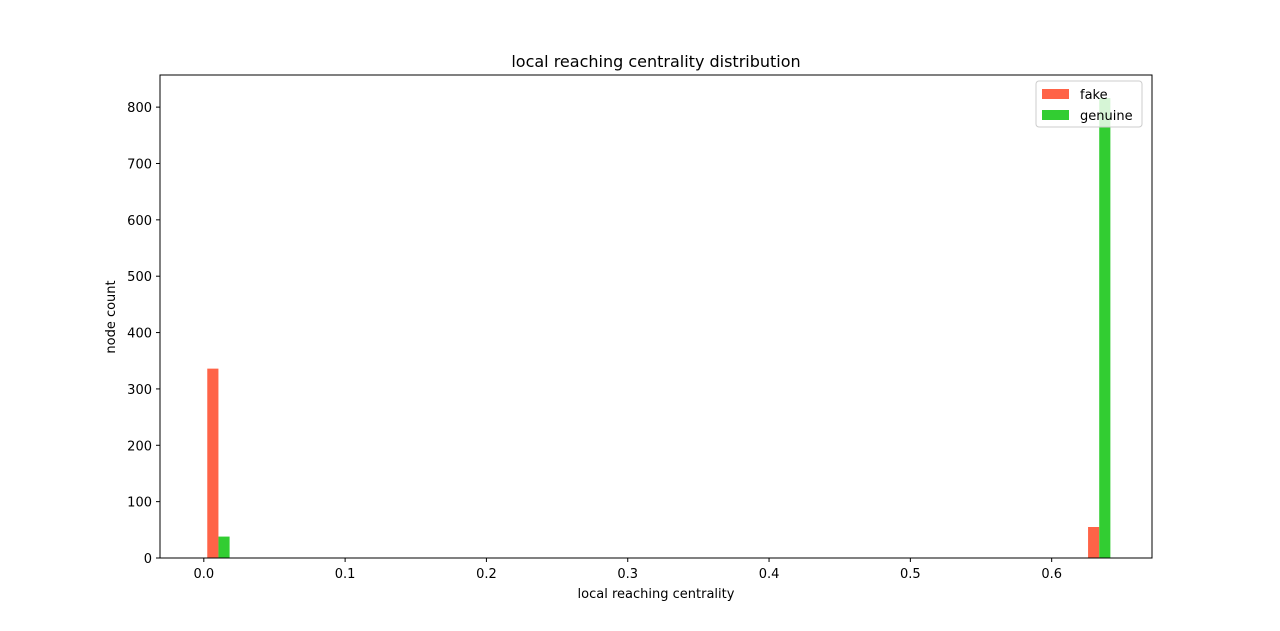 This screenshot has width=1280, height=631. Describe the element at coordinates (139, 221) in the screenshot. I see `y-tick-label: 600` at that location.